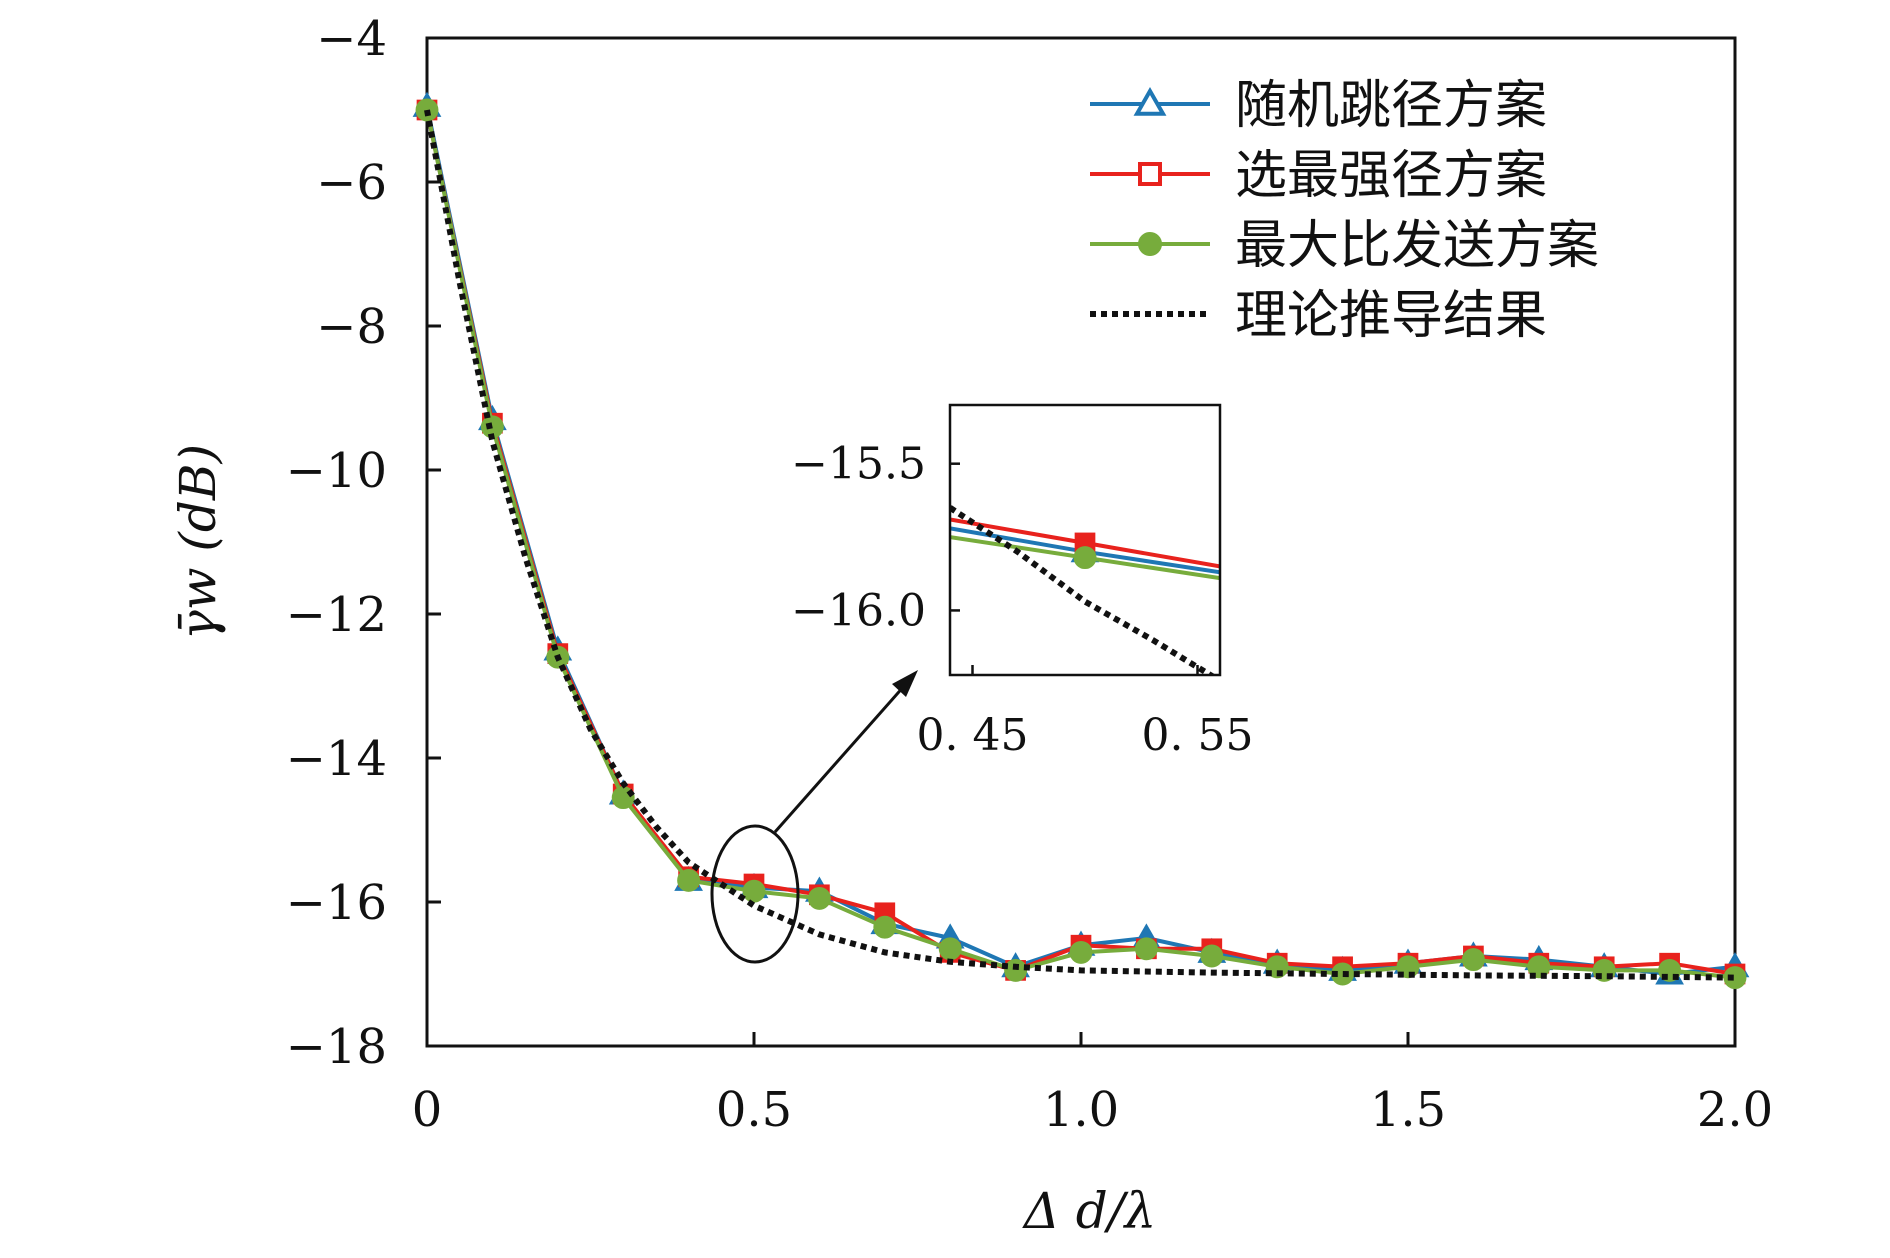 The width and height of the screenshot is (1890, 1258). What do you see at coordinates (1391, 106) in the screenshot?
I see `legend-label: 随机跳径方案` at bounding box center [1391, 106].